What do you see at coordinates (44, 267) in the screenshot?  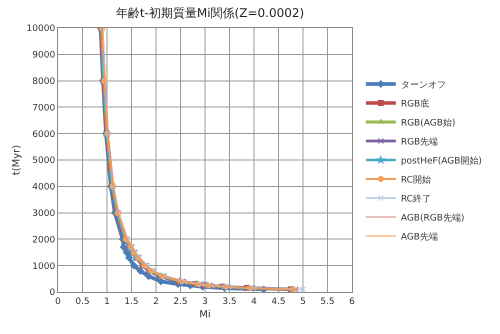 I see `y-tick-label: 1000` at bounding box center [44, 267].